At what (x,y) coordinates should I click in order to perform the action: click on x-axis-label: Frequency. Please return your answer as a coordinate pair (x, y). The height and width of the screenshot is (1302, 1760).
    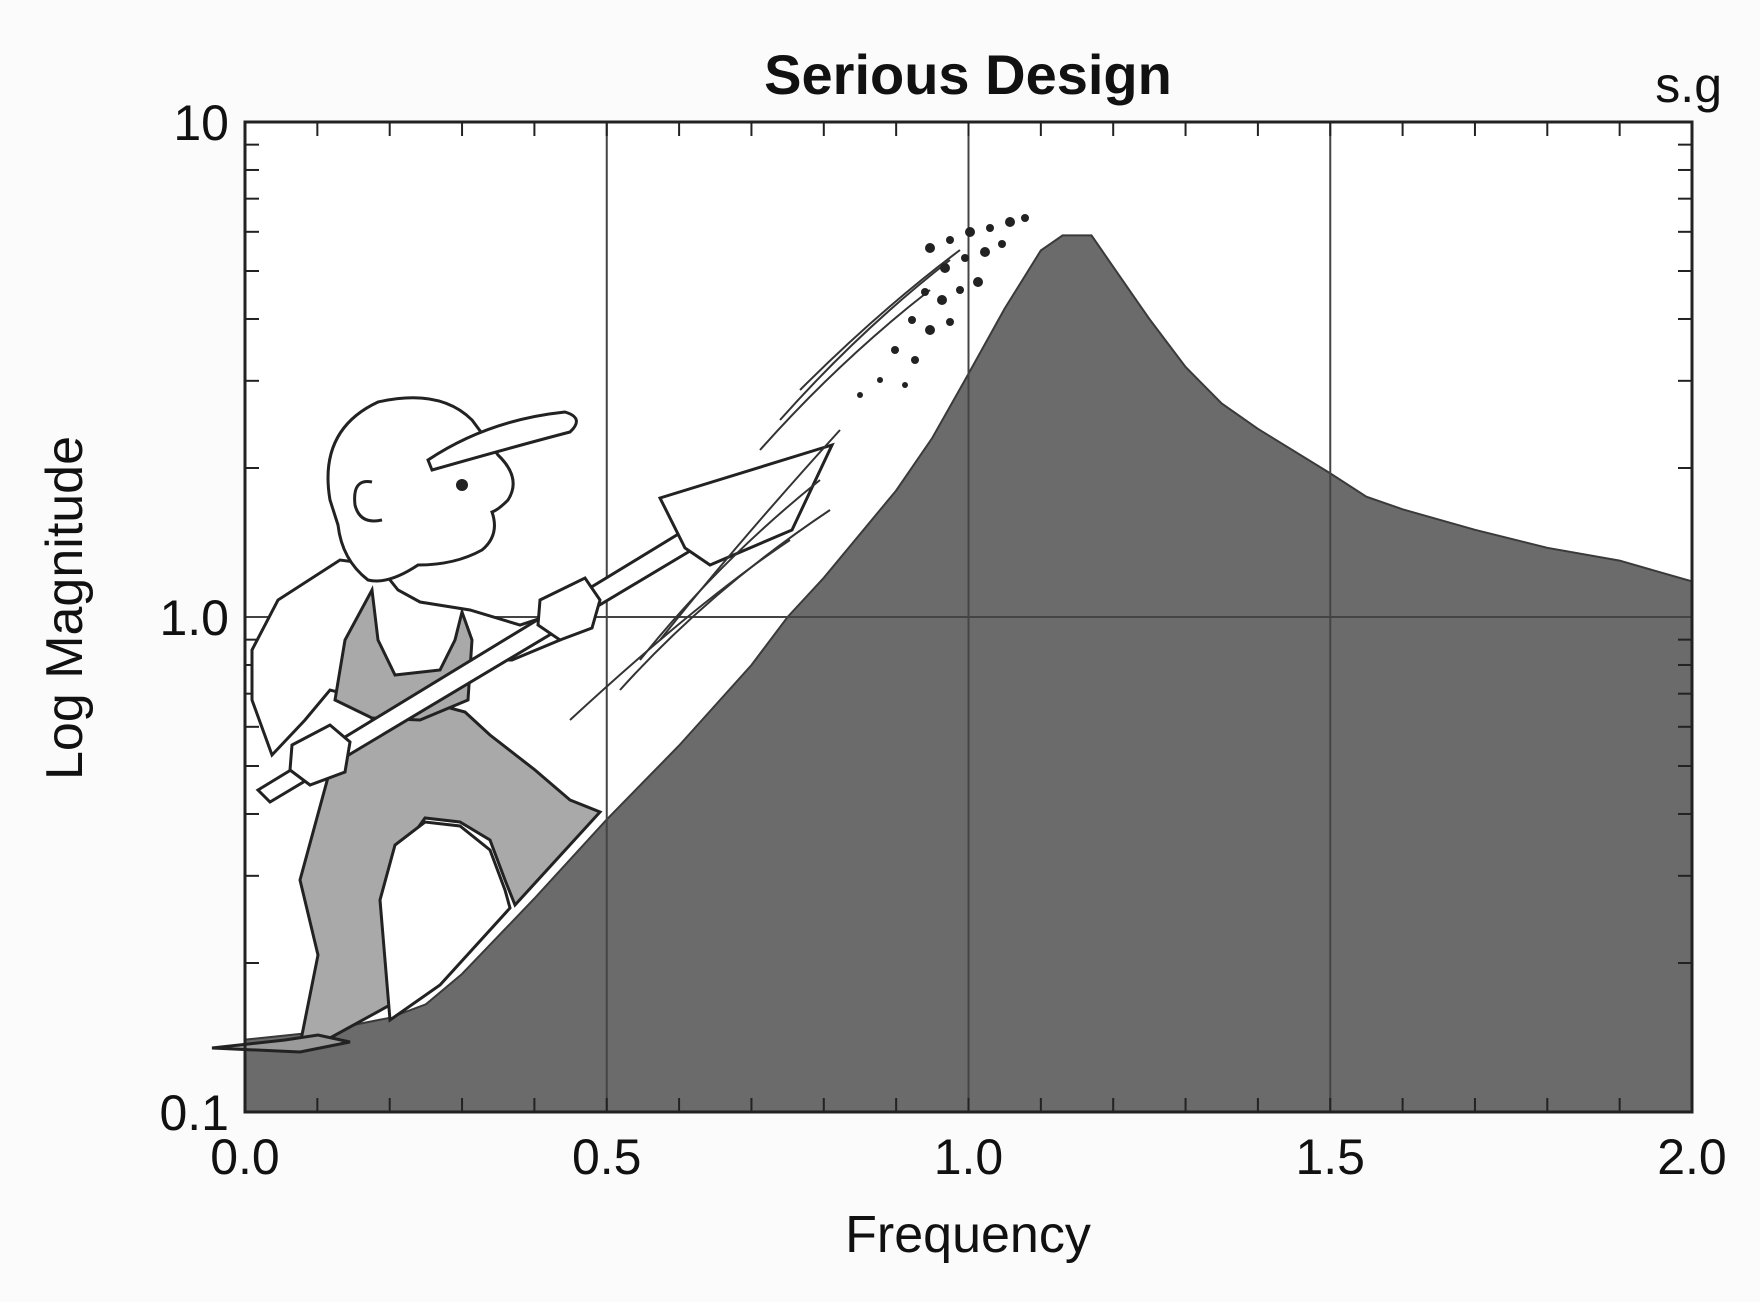
    Looking at the image, I should click on (968, 1235).